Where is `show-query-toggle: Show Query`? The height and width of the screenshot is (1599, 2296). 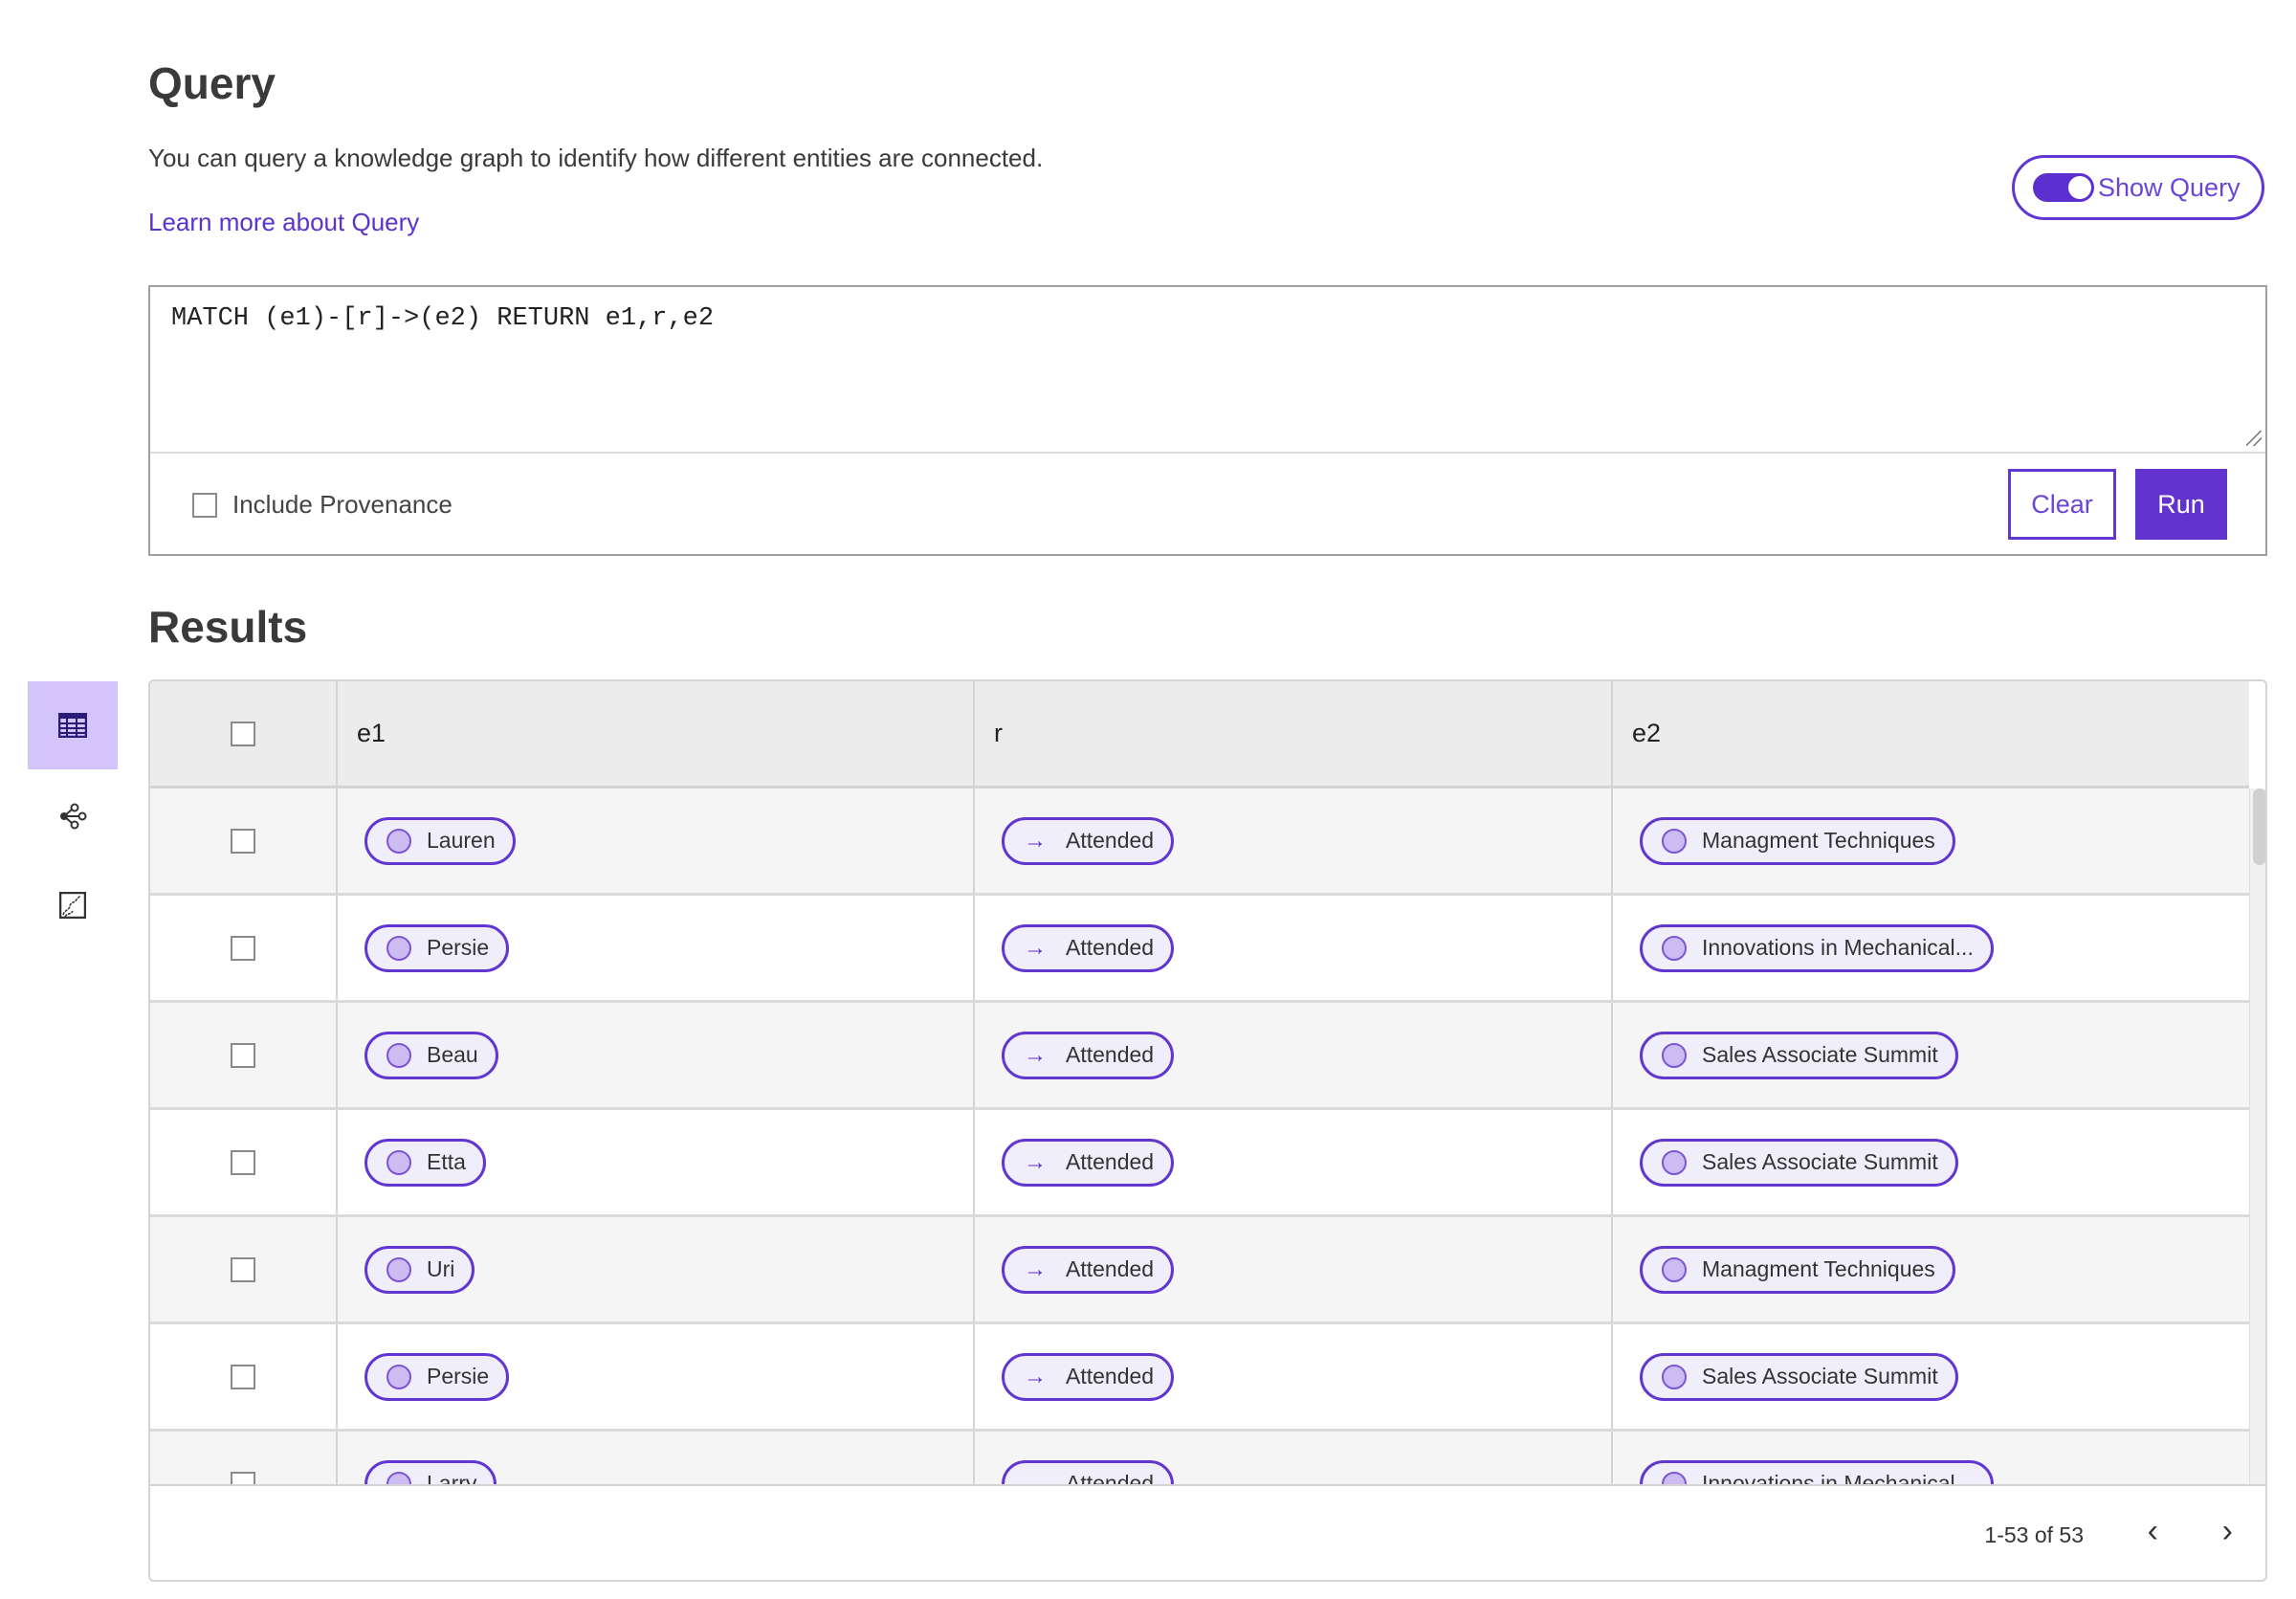 show-query-toggle: Show Query is located at coordinates (2138, 187).